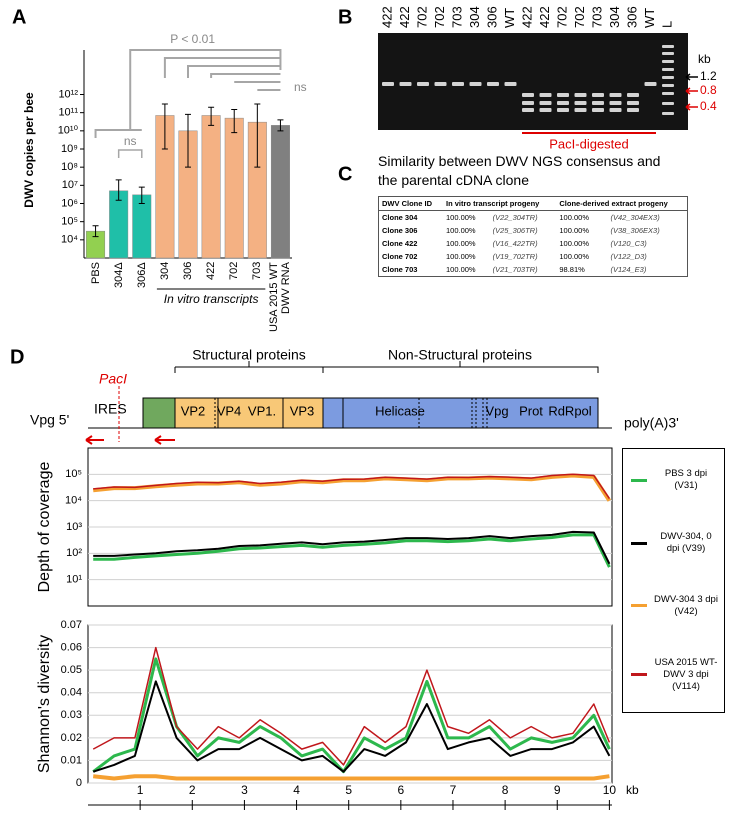 Image resolution: width=733 pixels, height=824 pixels. What do you see at coordinates (569, 410) in the screenshot?
I see `region-label: RdRpol` at bounding box center [569, 410].